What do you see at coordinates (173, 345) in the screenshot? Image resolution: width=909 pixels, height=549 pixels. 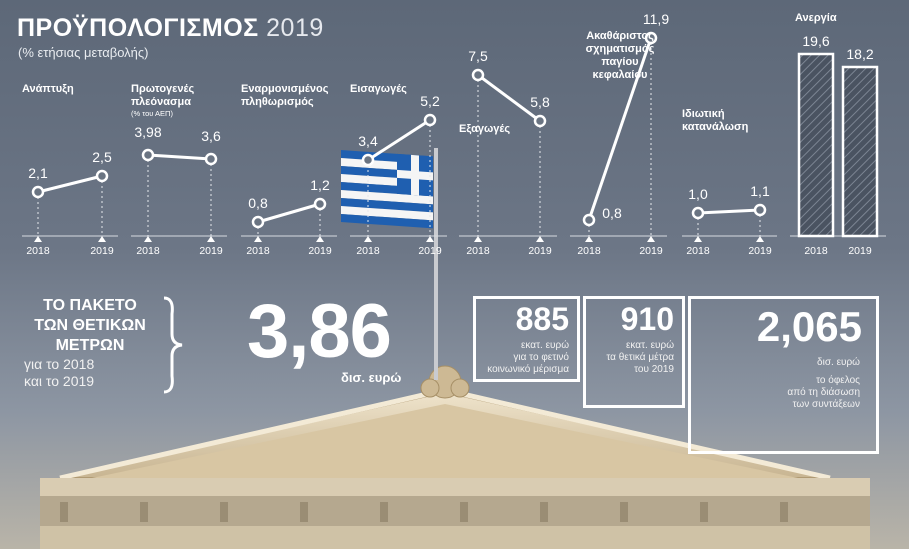 I see `curly-brace-icon` at bounding box center [173, 345].